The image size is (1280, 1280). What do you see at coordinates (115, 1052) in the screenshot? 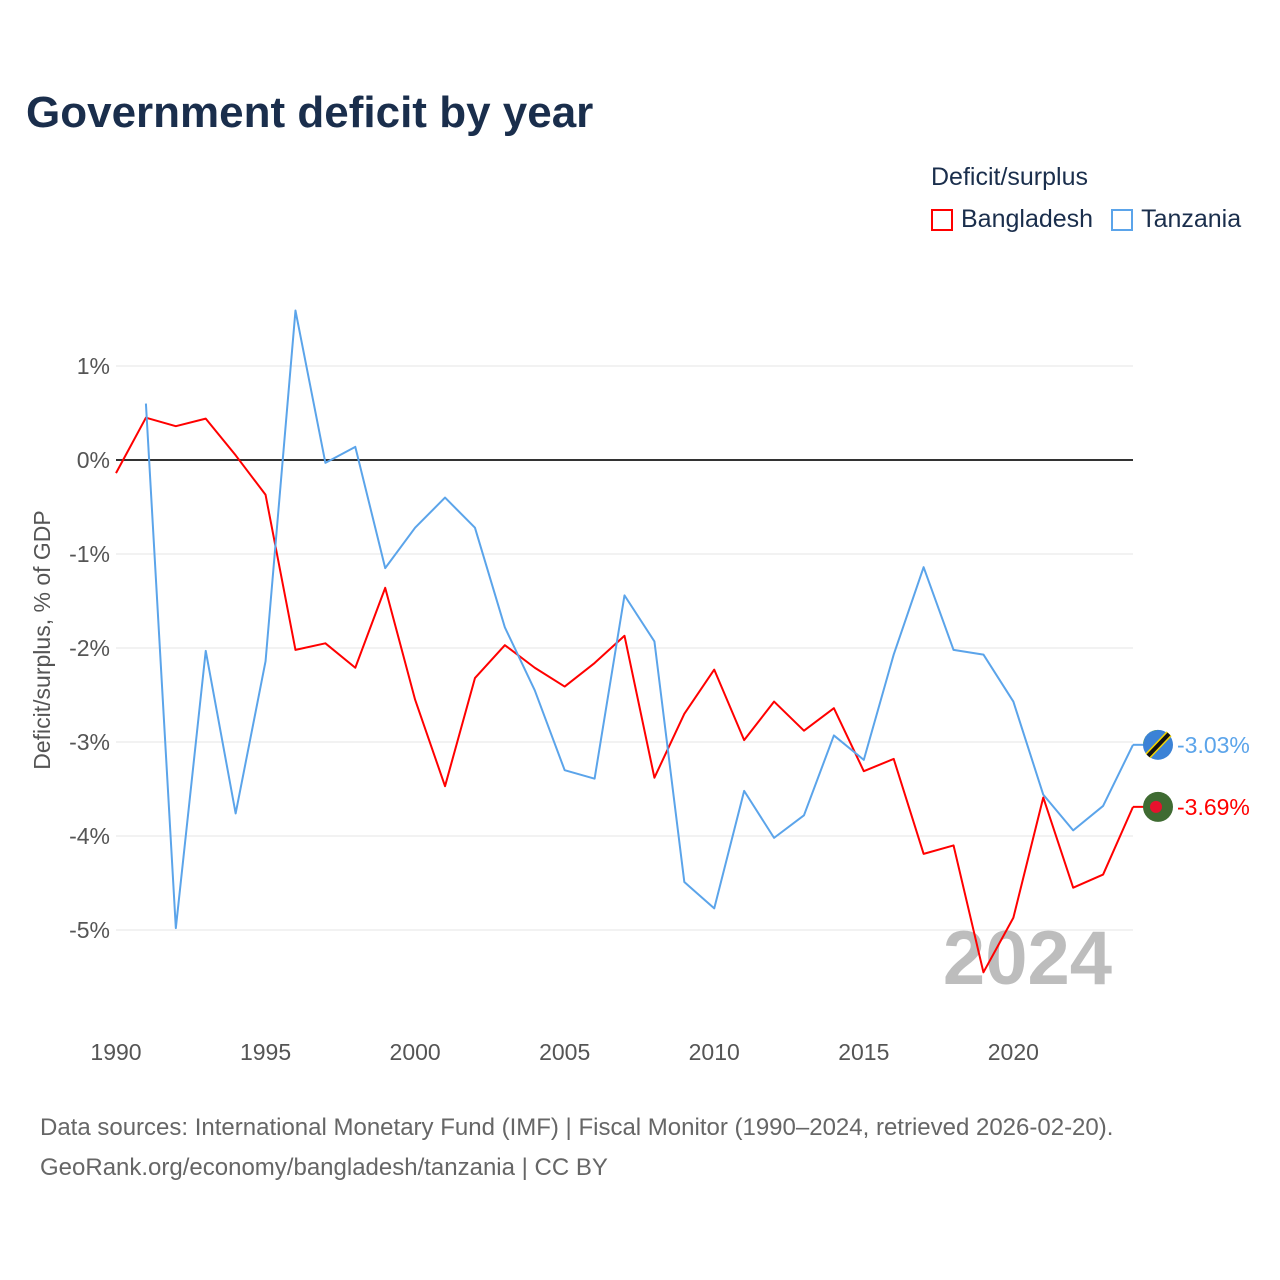
I see `x-tick-label: 1990` at bounding box center [115, 1052].